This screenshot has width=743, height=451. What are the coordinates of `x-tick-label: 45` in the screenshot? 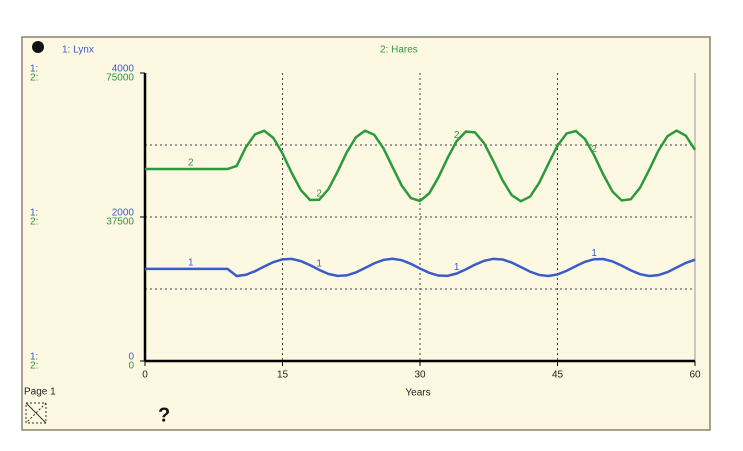 It's located at (558, 375).